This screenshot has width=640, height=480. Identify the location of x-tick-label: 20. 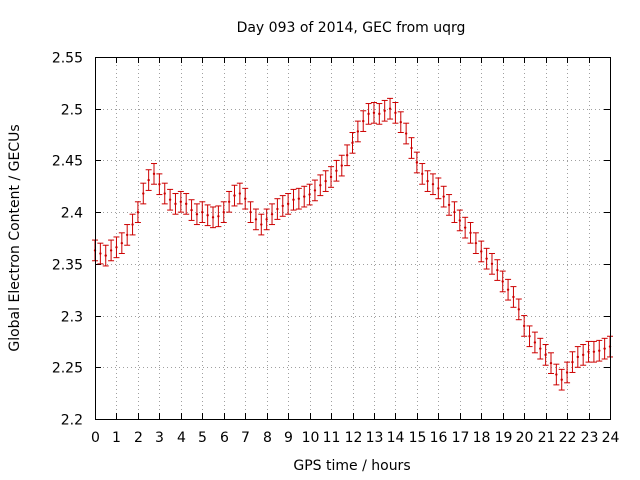
(525, 438).